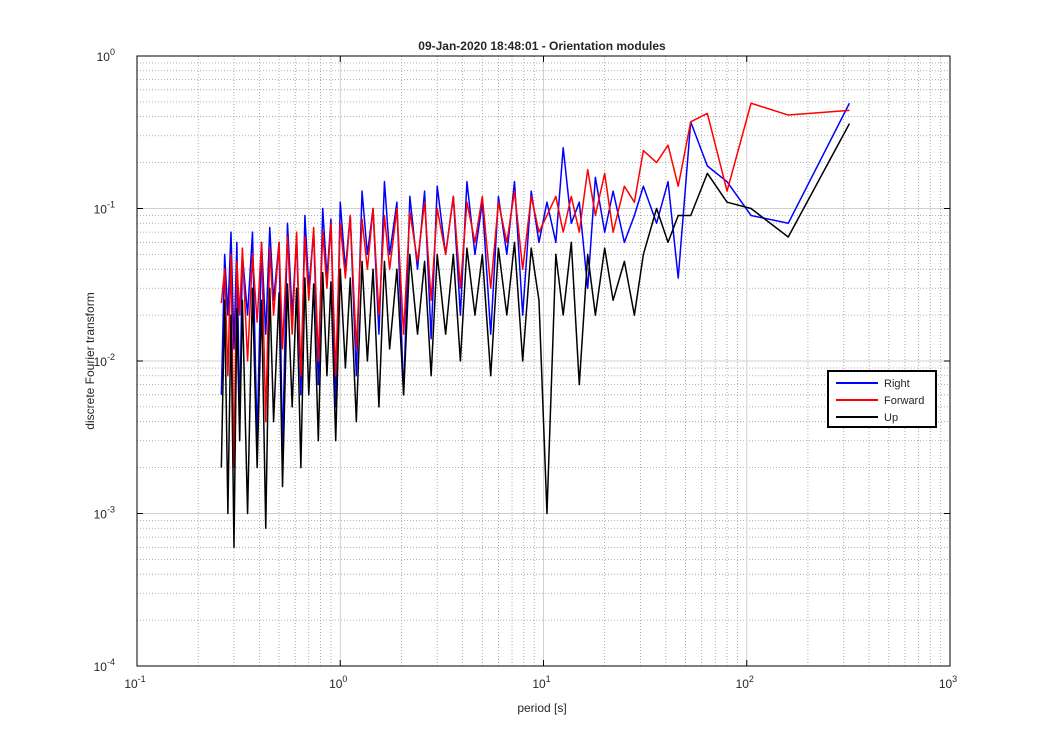  I want to click on y-tick-exponent: -3, so click(111, 510).